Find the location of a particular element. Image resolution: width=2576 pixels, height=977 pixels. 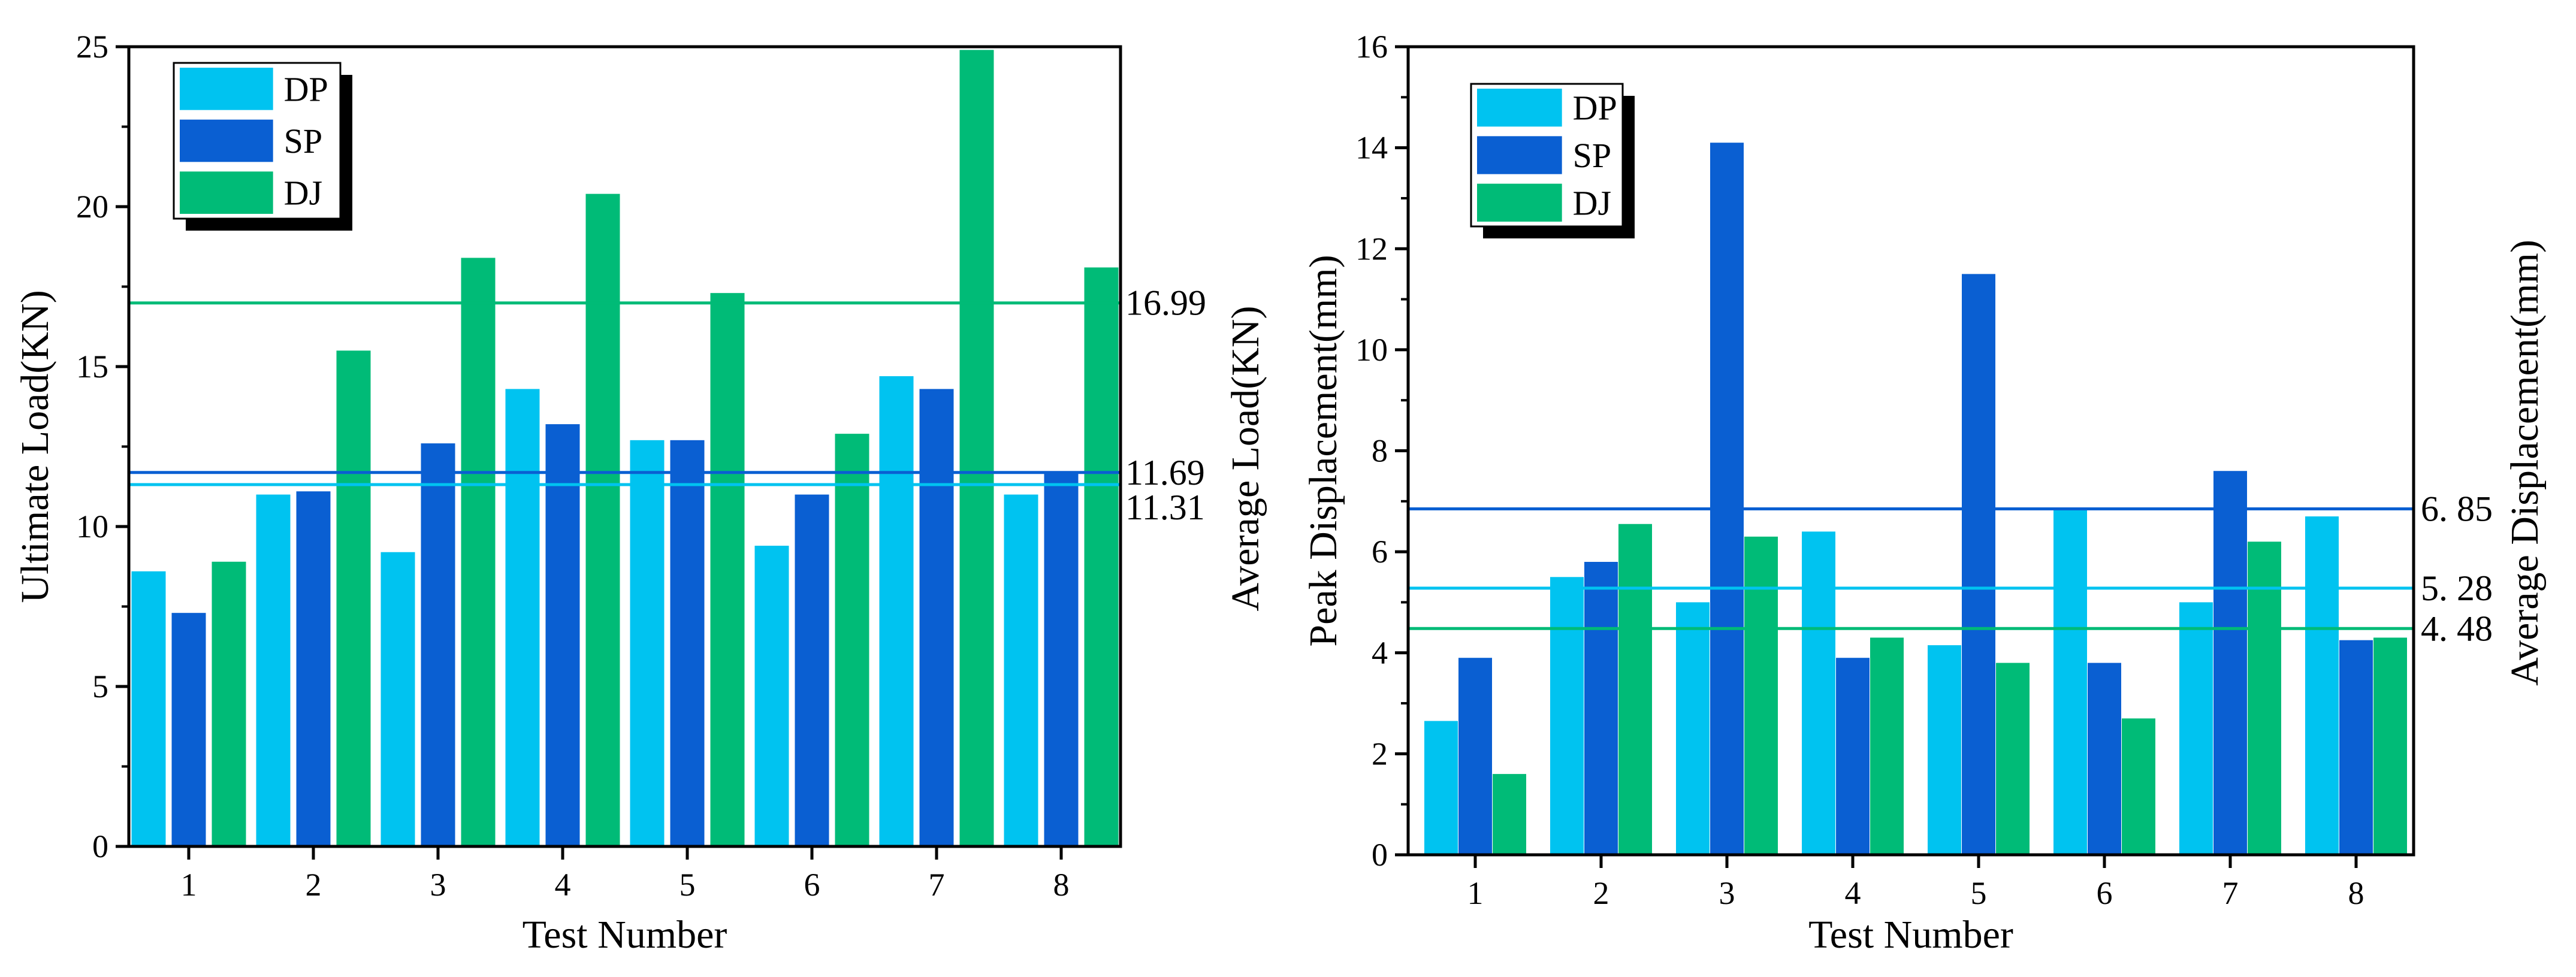

y-tick-label-5: 5 is located at coordinates (100, 686).